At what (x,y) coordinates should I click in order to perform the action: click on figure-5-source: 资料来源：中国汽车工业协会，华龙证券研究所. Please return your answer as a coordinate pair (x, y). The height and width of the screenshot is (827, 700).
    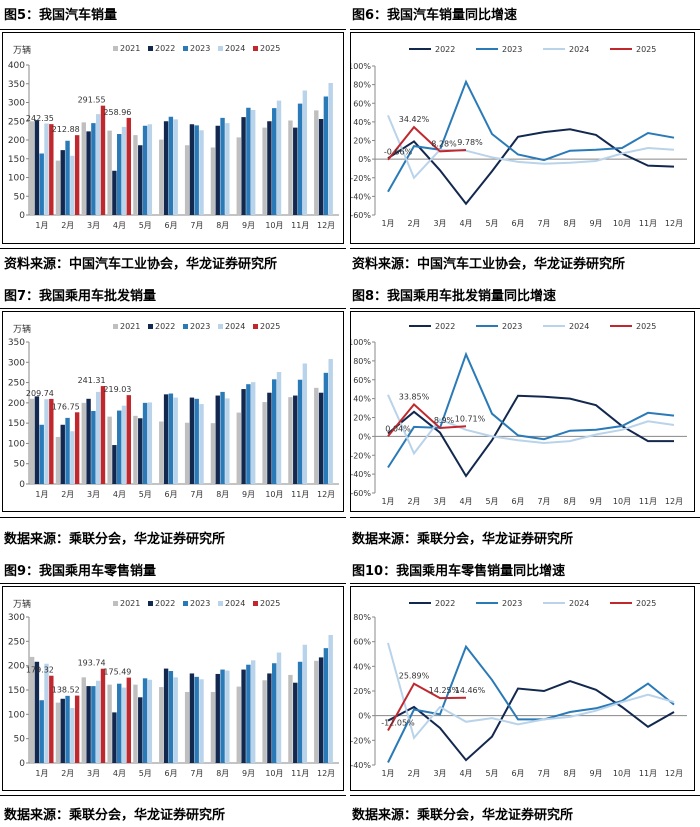
    Looking at the image, I should click on (141, 264).